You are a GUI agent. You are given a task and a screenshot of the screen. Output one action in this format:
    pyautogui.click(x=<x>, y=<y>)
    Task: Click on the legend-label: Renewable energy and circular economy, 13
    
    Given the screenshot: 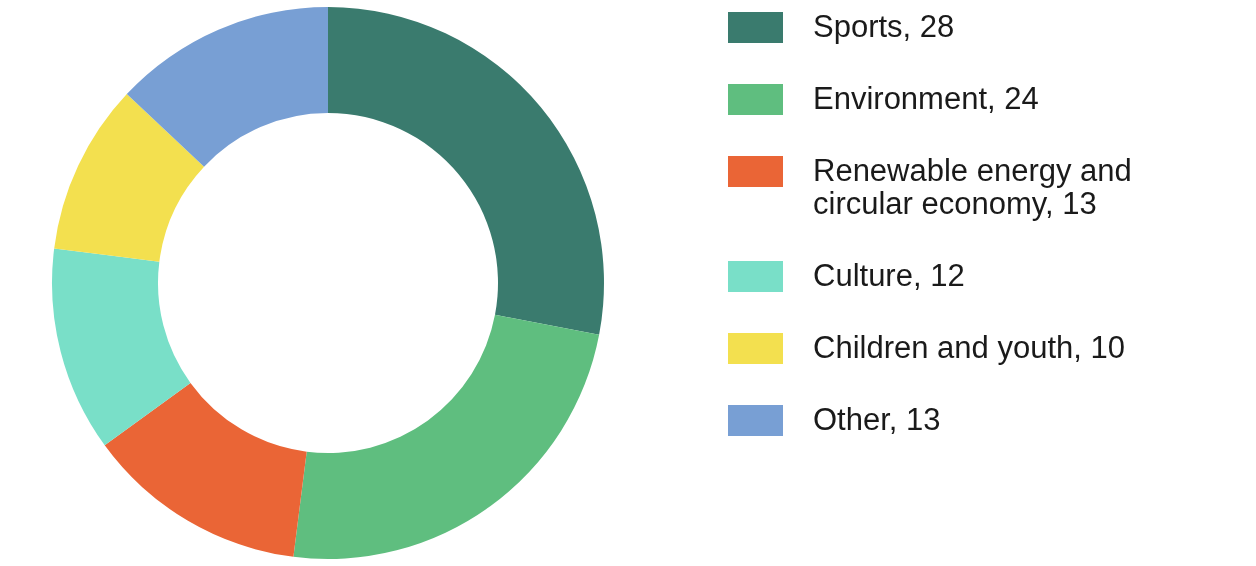 What is the action you would take?
    pyautogui.click(x=972, y=186)
    